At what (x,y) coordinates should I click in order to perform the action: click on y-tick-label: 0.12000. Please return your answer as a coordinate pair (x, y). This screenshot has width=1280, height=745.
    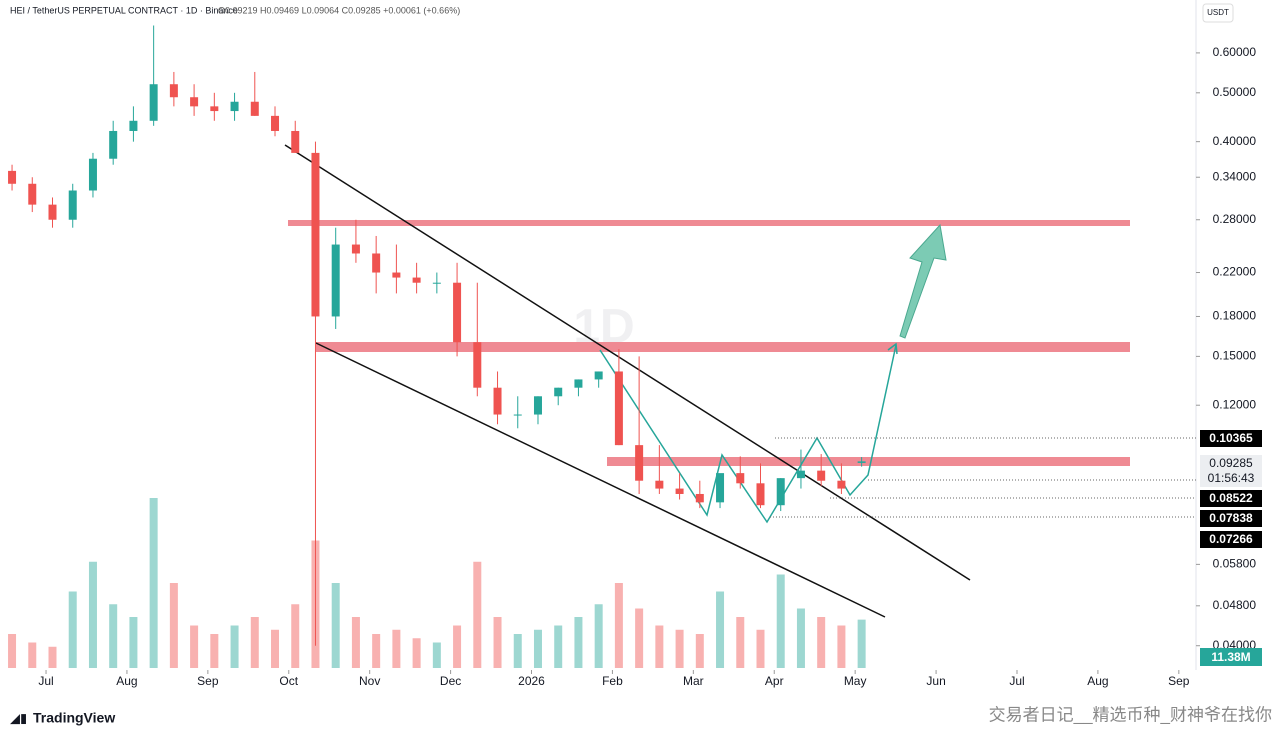
    Looking at the image, I should click on (1235, 404).